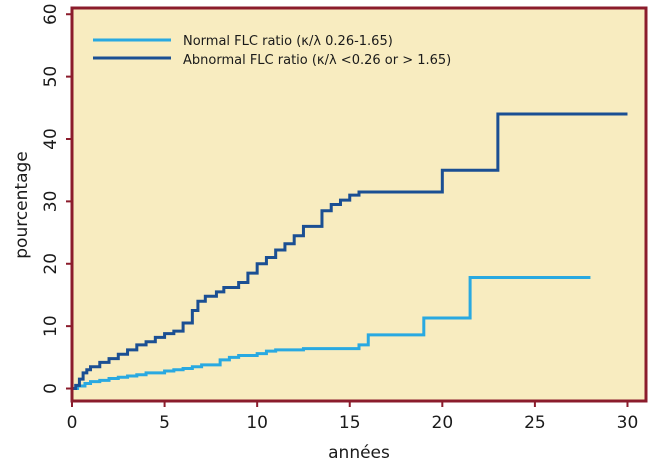  What do you see at coordinates (51, 388) in the screenshot?
I see `y-tick-label: 0` at bounding box center [51, 388].